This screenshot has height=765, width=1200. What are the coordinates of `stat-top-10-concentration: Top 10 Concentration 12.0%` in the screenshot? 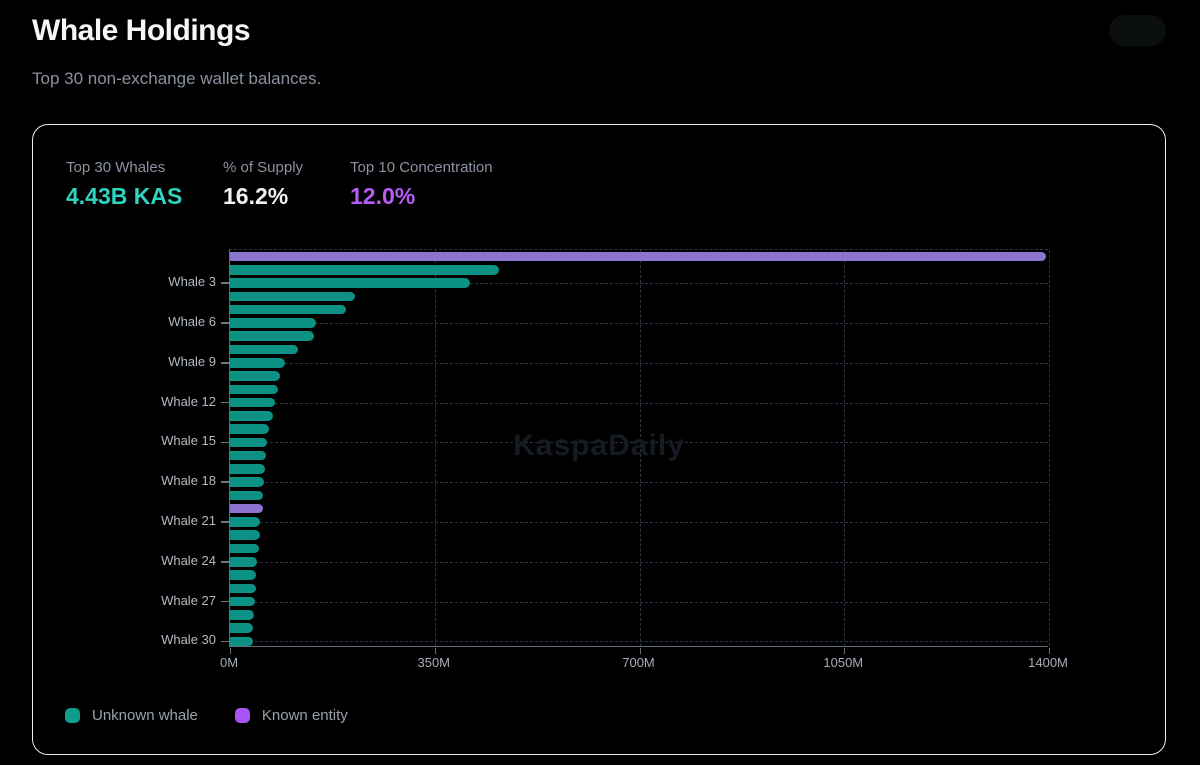 It's located at (421, 184).